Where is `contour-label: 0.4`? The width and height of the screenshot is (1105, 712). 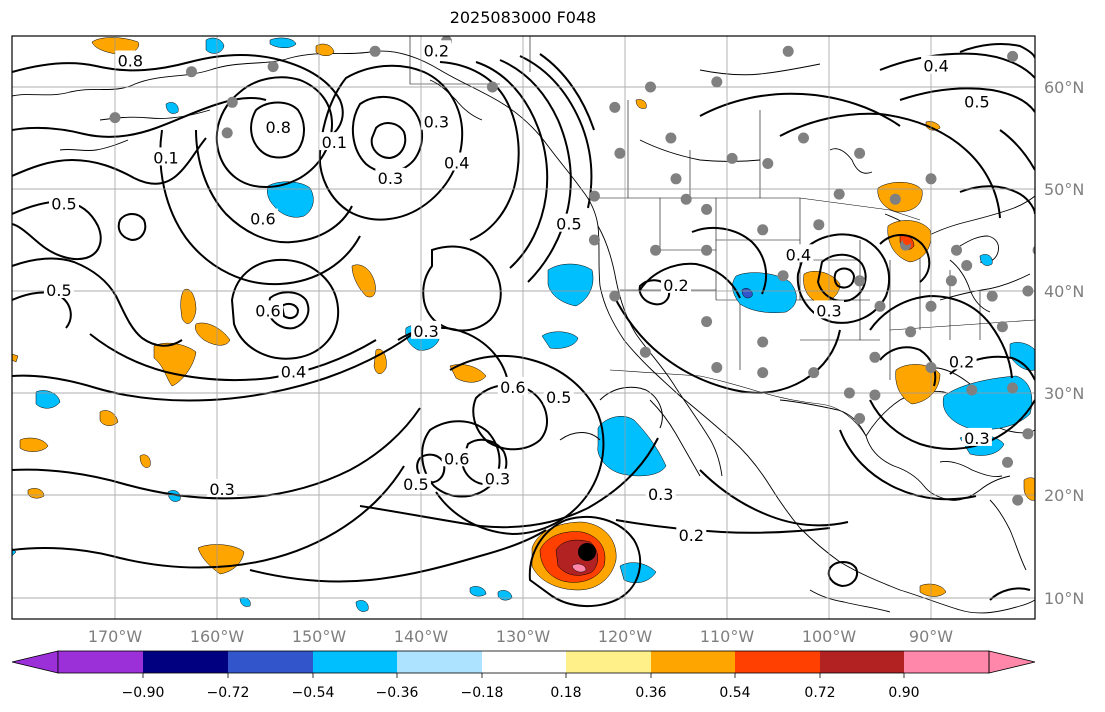
contour-label: 0.4 is located at coordinates (293, 372).